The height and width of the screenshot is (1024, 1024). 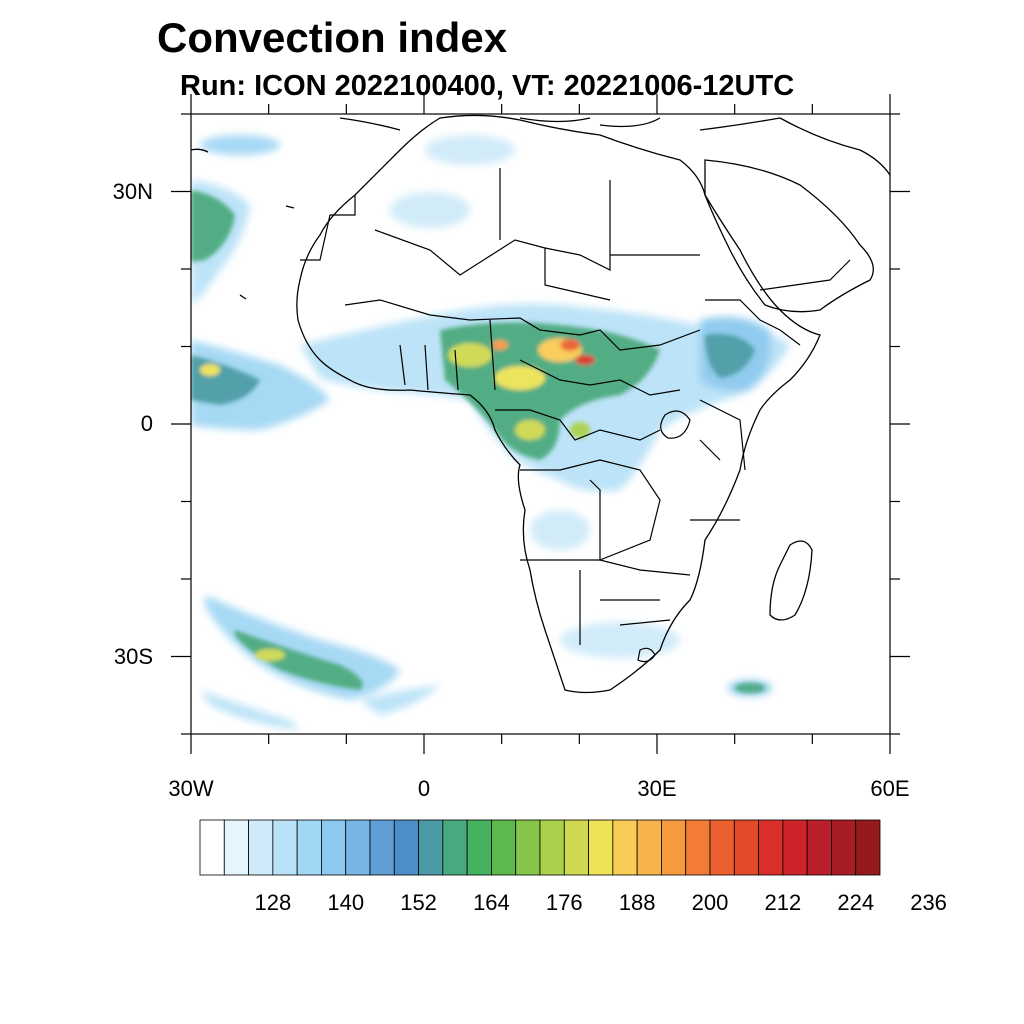 What do you see at coordinates (332, 37) in the screenshot?
I see `chart-title: Convection index` at bounding box center [332, 37].